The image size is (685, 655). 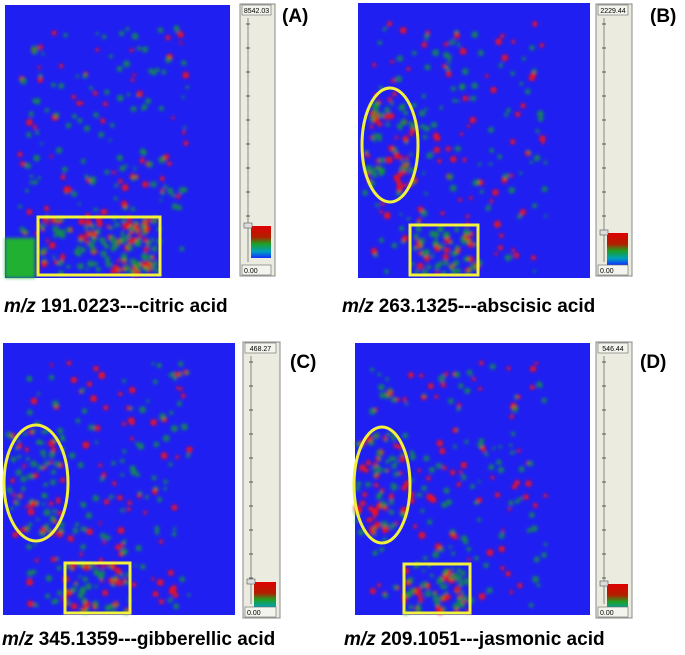 I want to click on highlight-ellipse, so click(x=36, y=483).